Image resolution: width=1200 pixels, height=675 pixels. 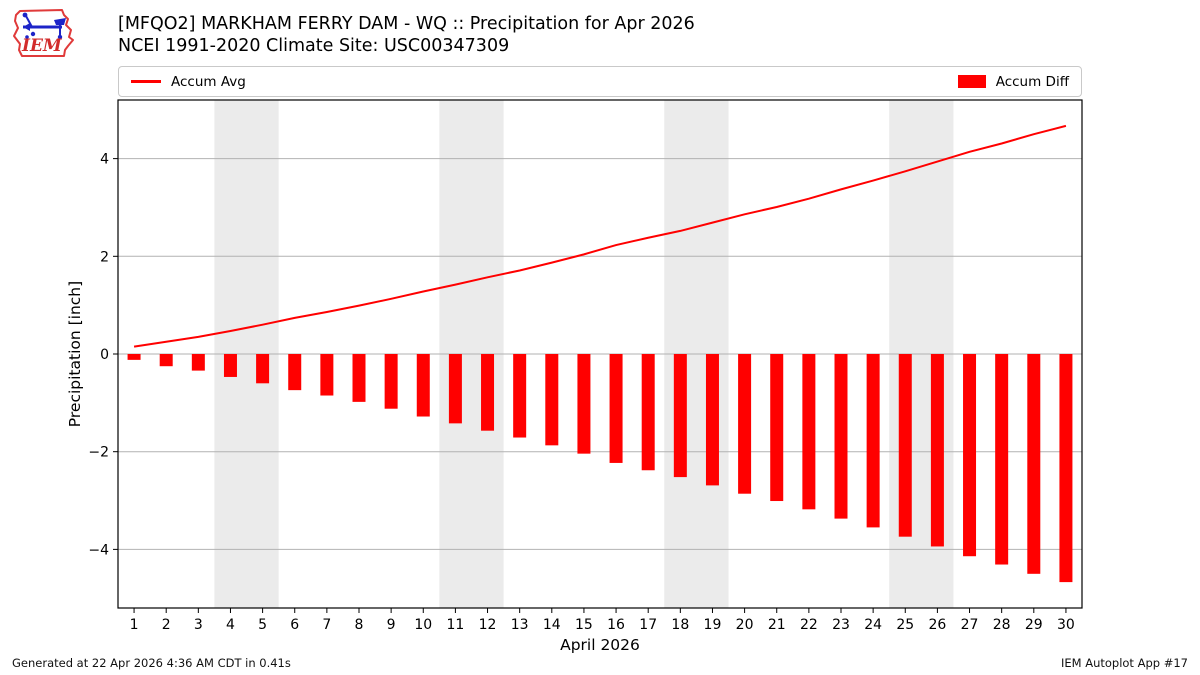 I want to click on y-tick-label: 4, so click(x=104, y=160).